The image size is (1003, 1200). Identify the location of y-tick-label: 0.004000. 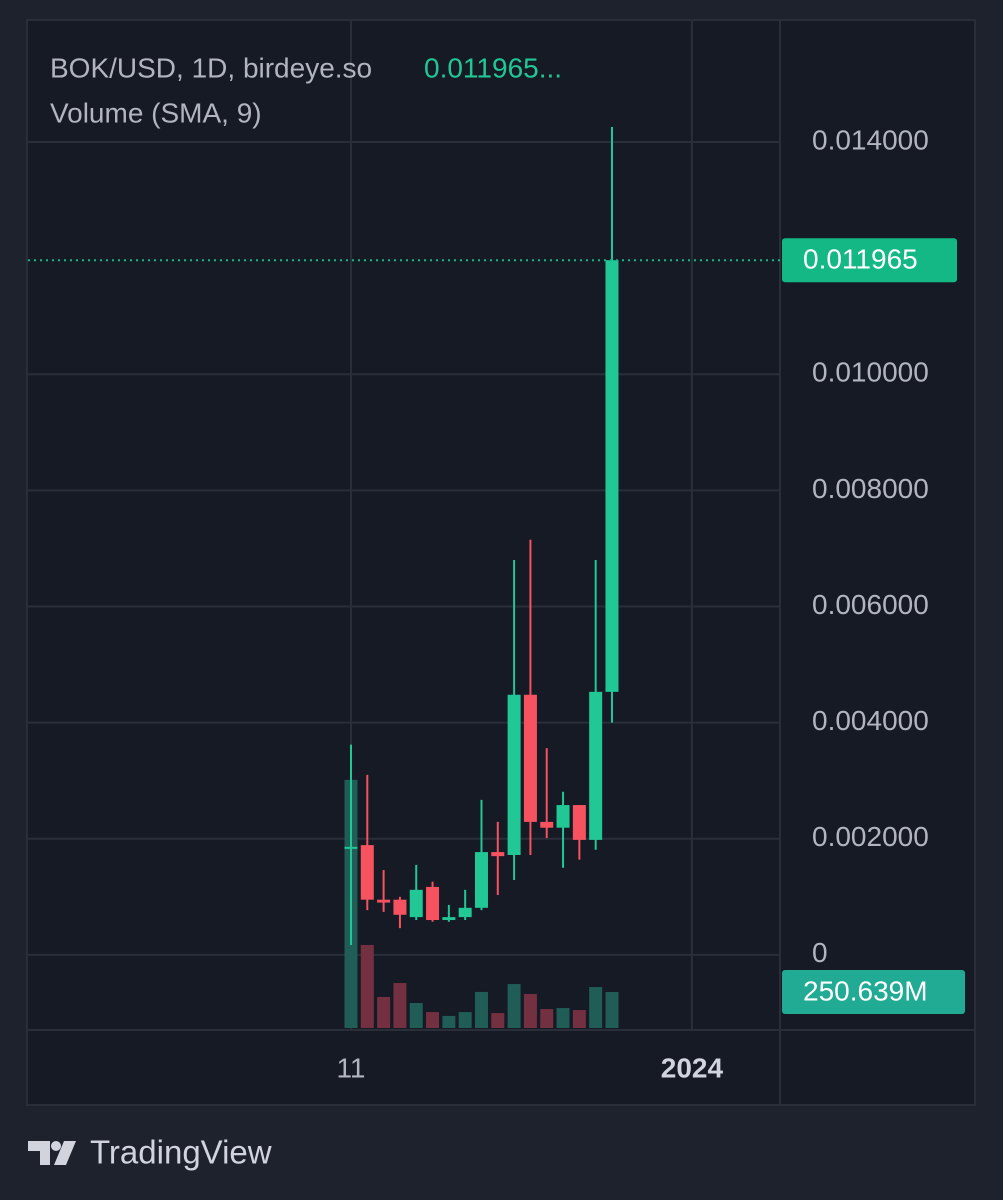
(870, 720).